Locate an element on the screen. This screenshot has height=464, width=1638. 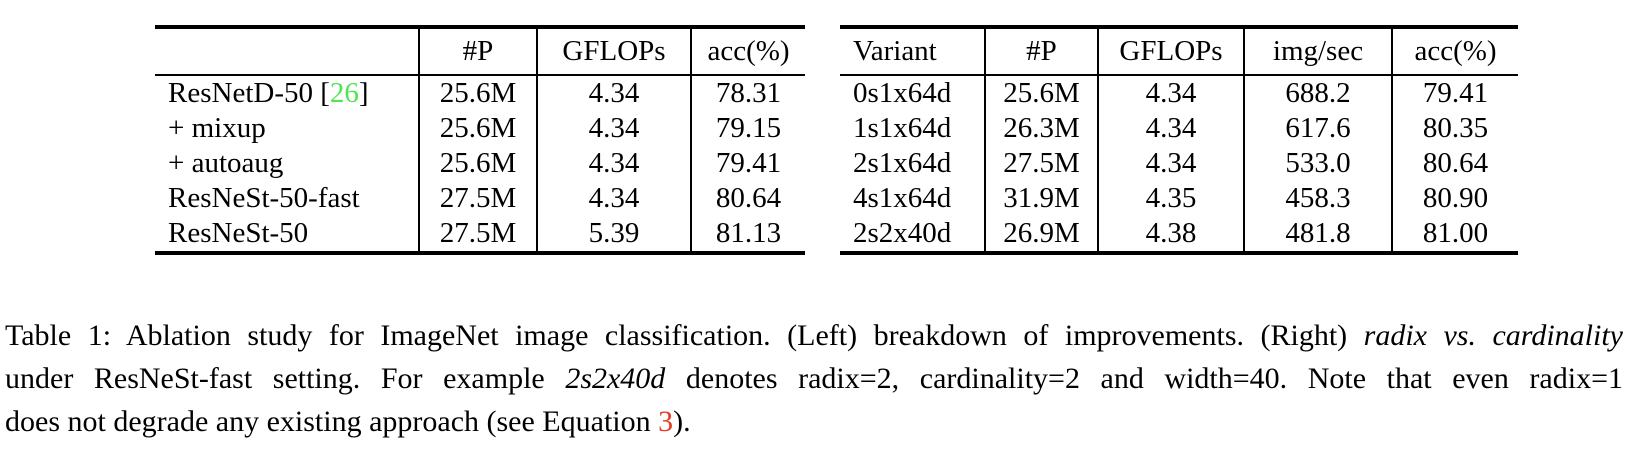
table-row: 2s1x64d 27.5M 4.34 533.0 80.64 is located at coordinates (1179, 163).